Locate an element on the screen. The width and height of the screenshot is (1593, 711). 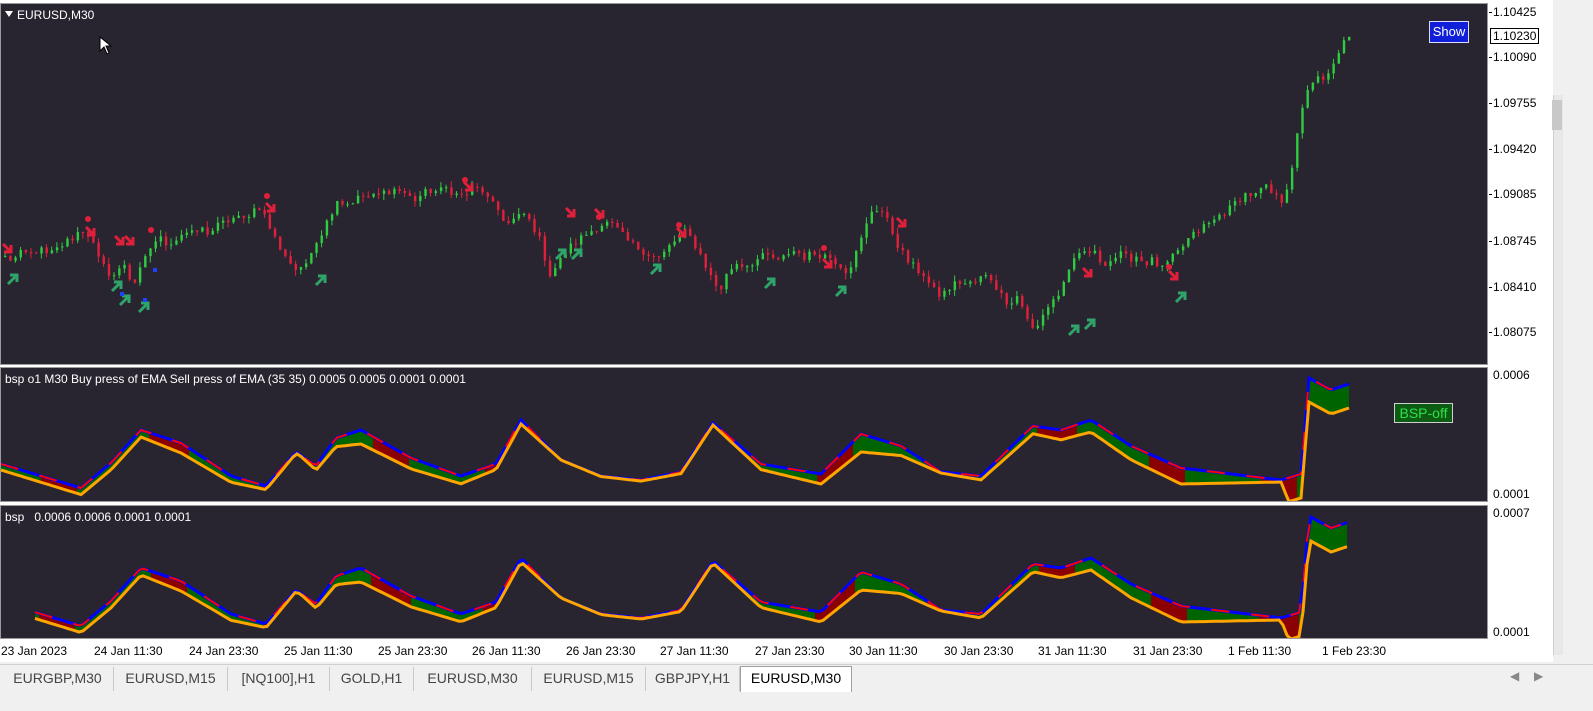
chart-symbol-title: EURUSD,M30 is located at coordinates (49, 15).